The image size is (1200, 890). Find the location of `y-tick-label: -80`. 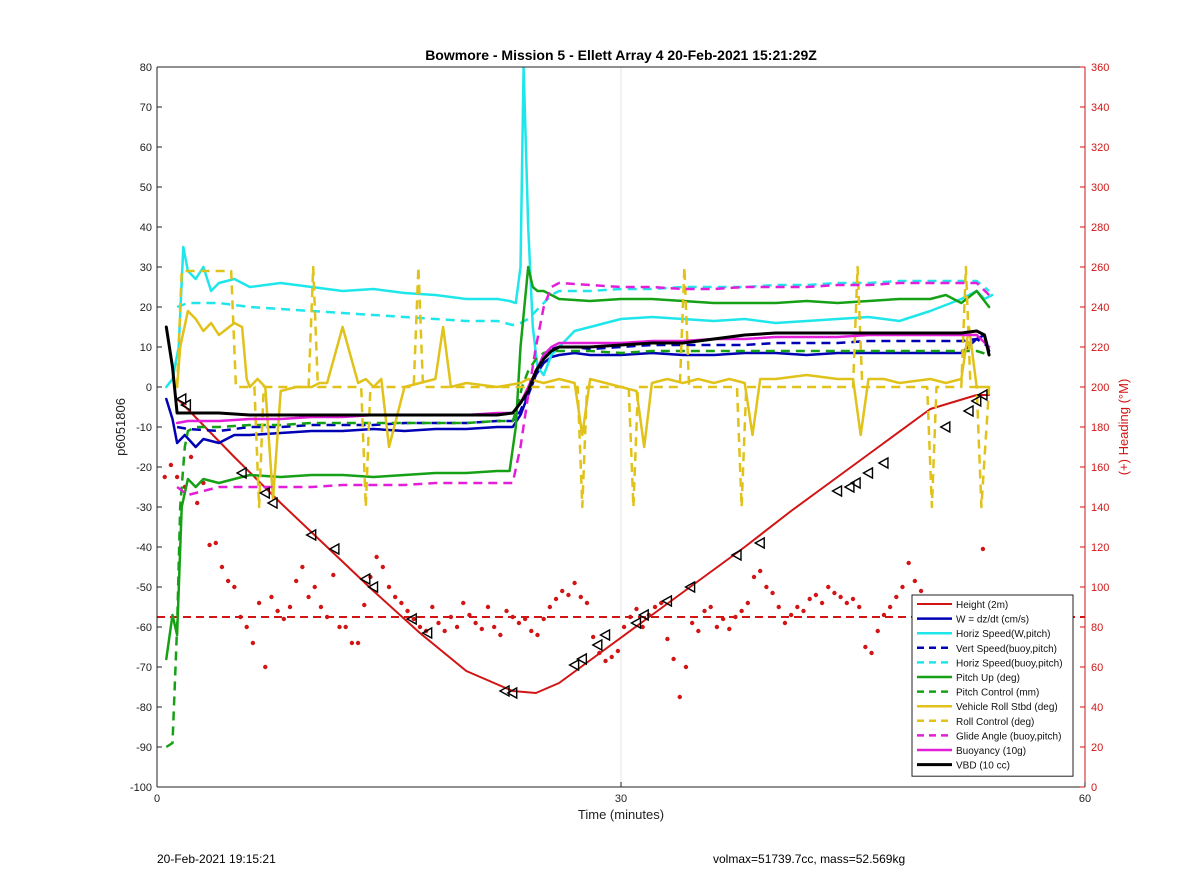

y-tick-label: -80 is located at coordinates (144, 708).